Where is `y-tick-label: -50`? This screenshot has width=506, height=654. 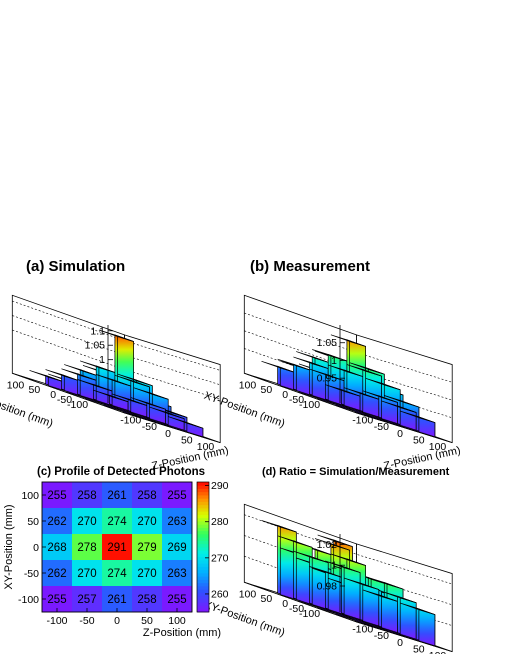
y-tick-label: -50 is located at coordinates (64, 400).